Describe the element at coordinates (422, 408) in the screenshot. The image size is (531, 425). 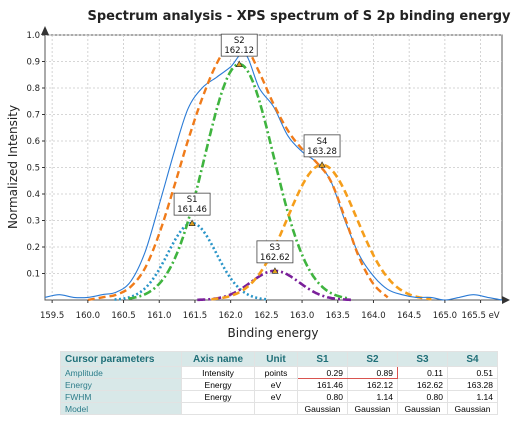
I see `cell-s3: Gaussian` at that location.